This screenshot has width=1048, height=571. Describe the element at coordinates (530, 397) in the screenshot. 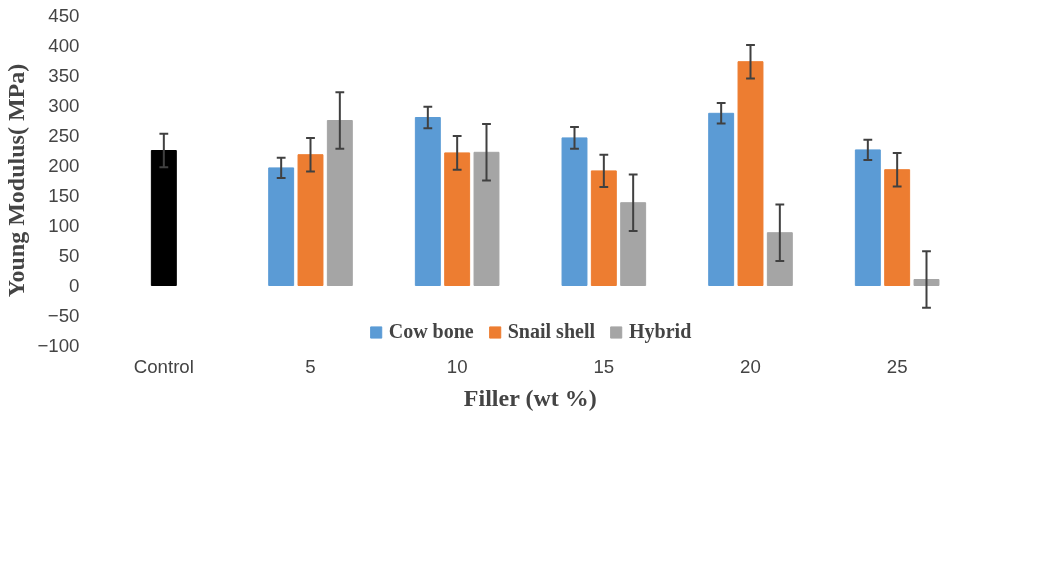

I see `x-axis-title: Filler (wt %)` at that location.